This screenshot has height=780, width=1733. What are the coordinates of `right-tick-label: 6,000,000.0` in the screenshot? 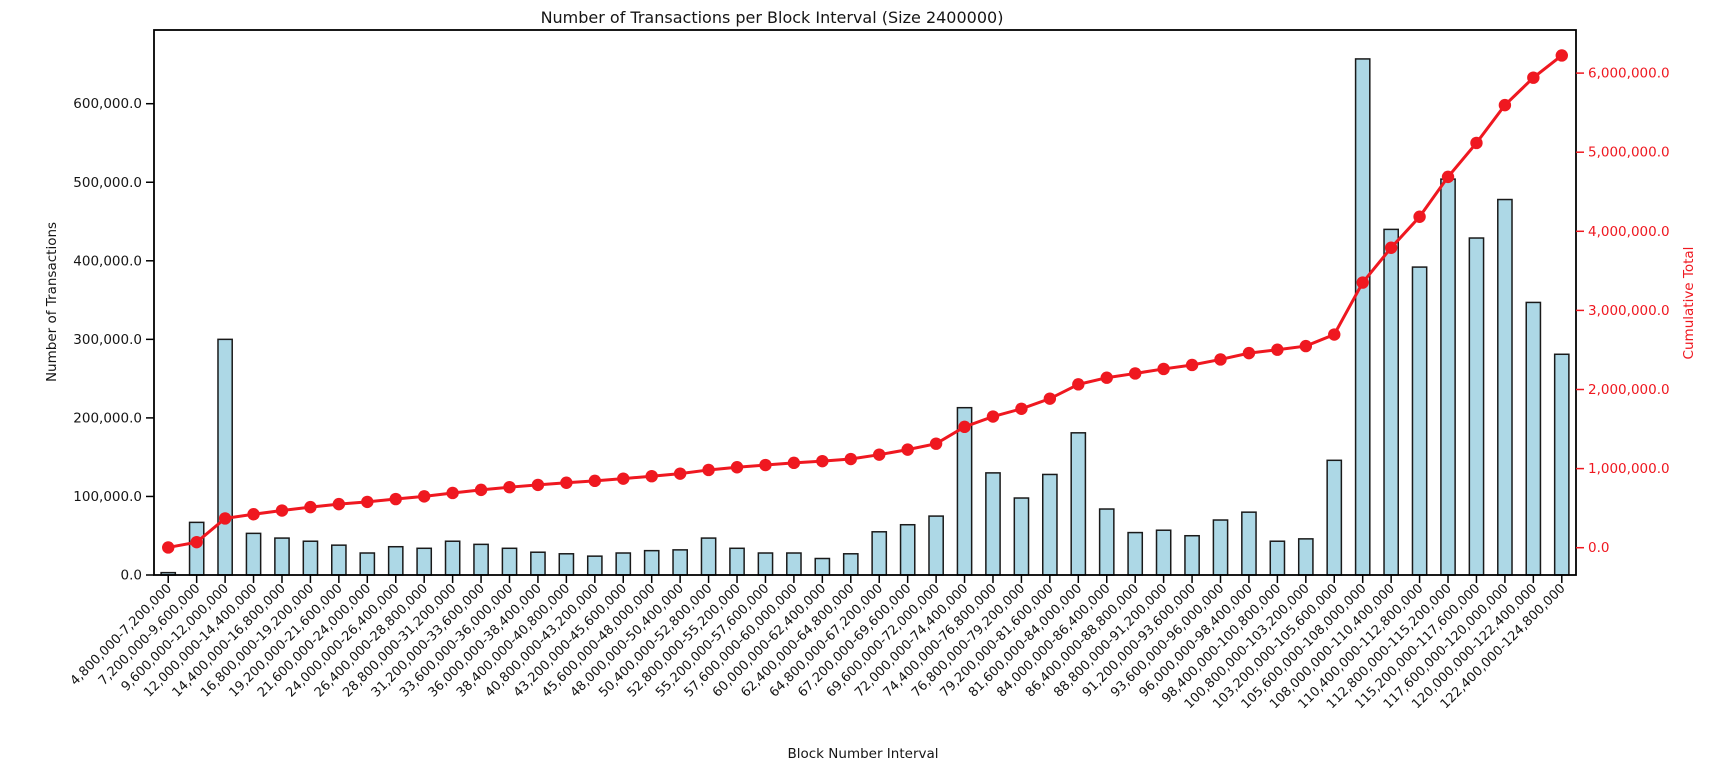 It's located at (1629, 74).